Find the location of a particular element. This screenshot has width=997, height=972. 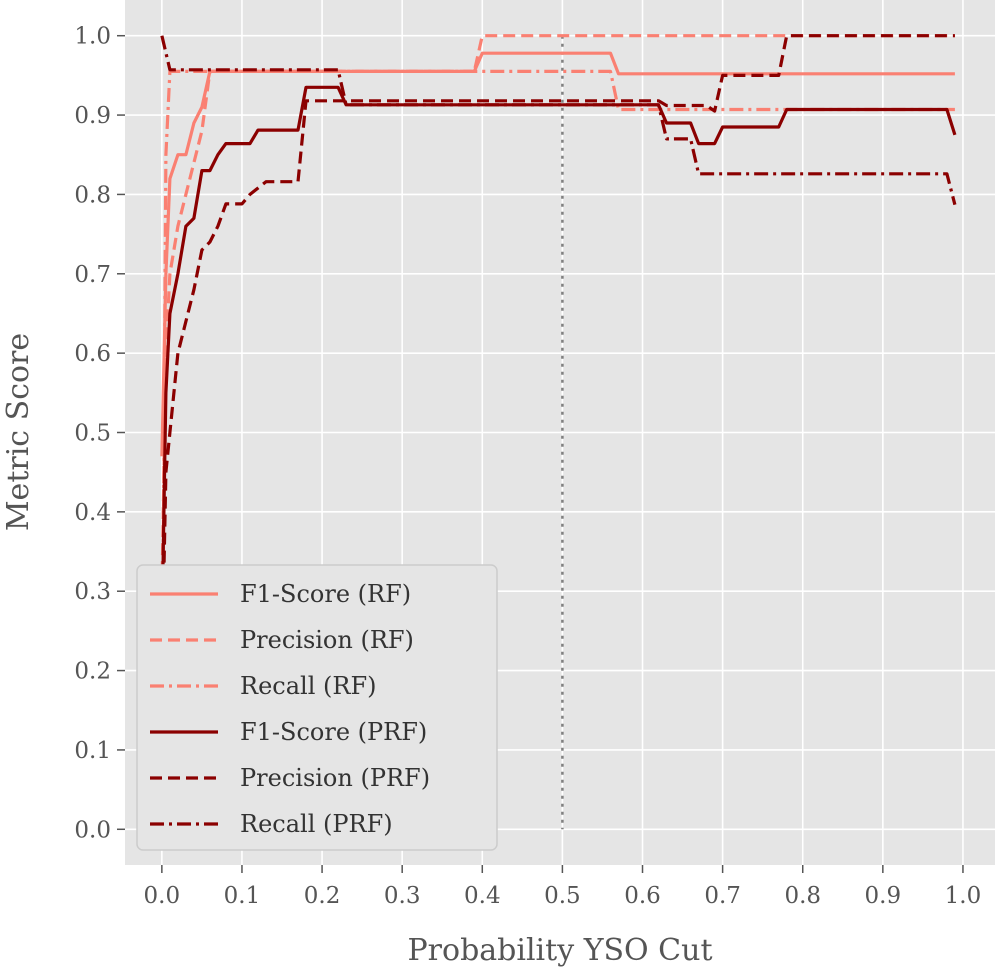

x-tick-label-0: 0.0 is located at coordinates (162, 896).